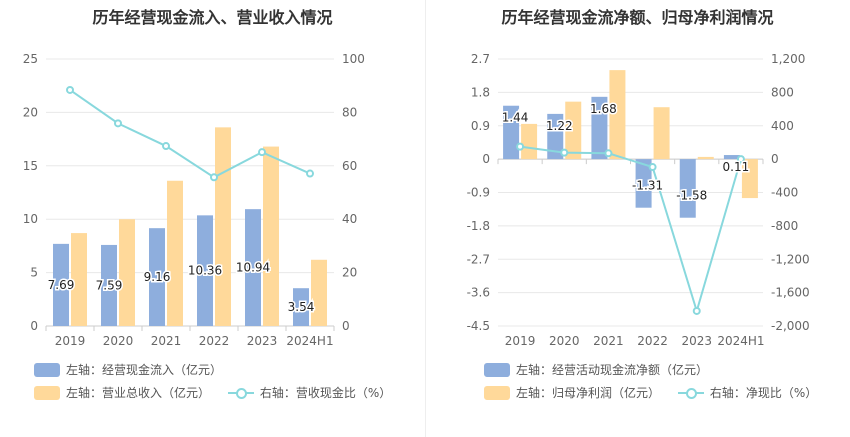 The image size is (850, 437). I want to click on legend-label-net-cashflow: 左轴：经营活动现金流净额（亿元）, so click(612, 370).